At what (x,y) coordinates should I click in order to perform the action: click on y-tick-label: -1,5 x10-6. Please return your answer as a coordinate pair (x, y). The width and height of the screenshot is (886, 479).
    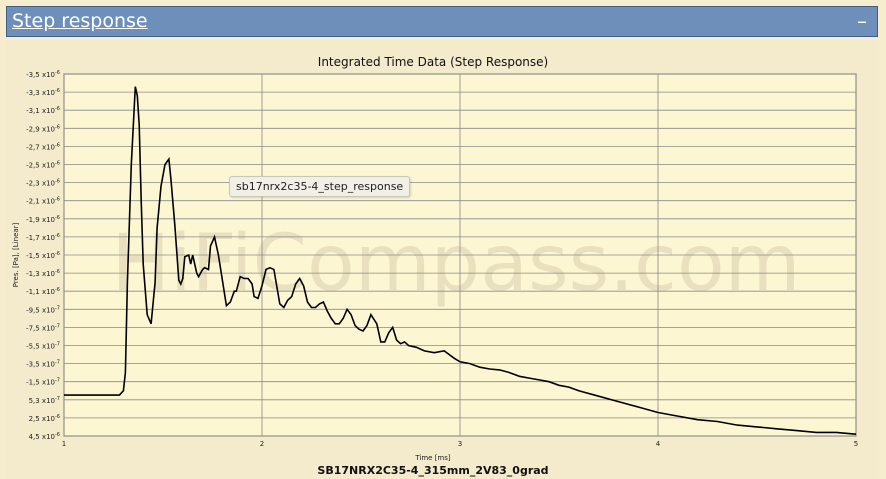
    Looking at the image, I should click on (43, 255).